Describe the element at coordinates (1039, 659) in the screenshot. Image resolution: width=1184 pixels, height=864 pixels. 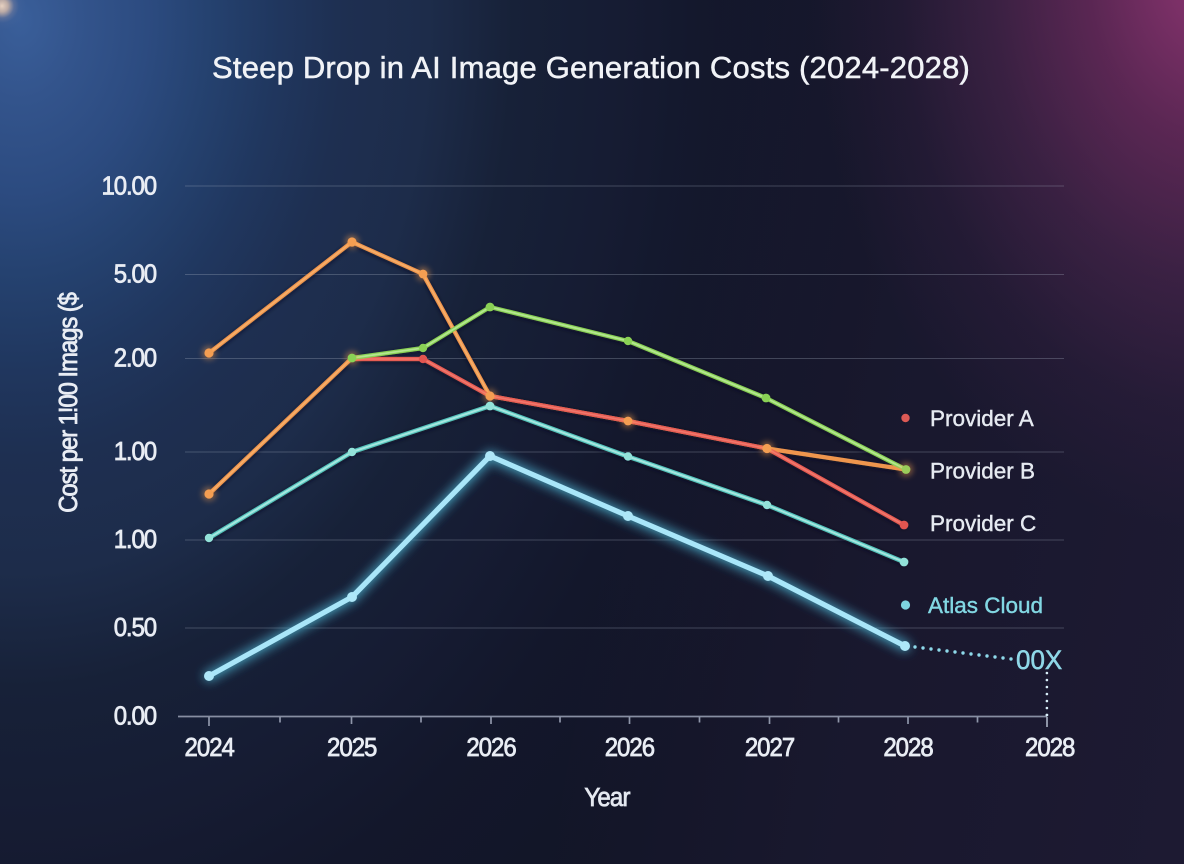
I see `svg-text: 00X` at that location.